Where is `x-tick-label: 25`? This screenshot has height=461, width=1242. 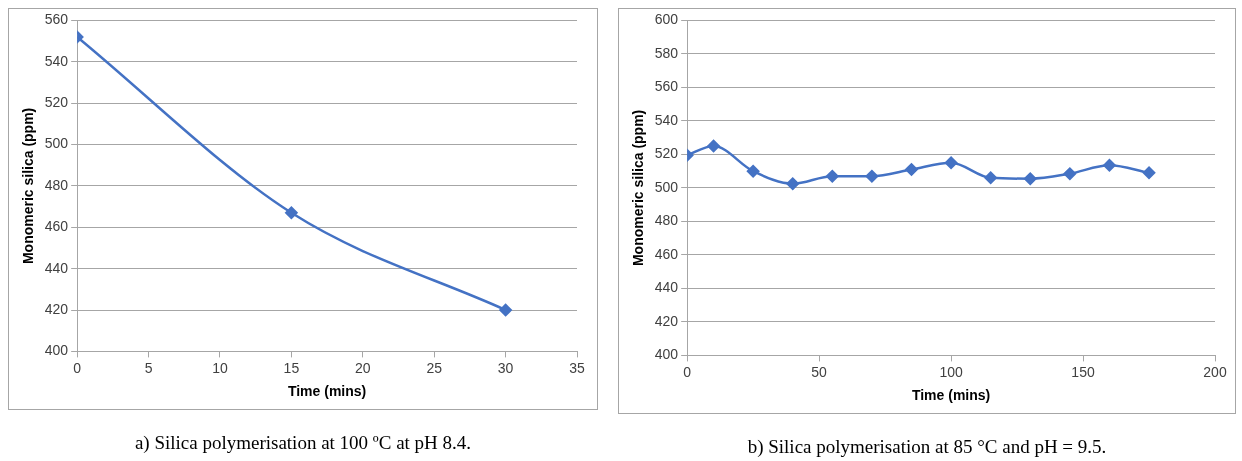 x-tick-label: 25 is located at coordinates (434, 367).